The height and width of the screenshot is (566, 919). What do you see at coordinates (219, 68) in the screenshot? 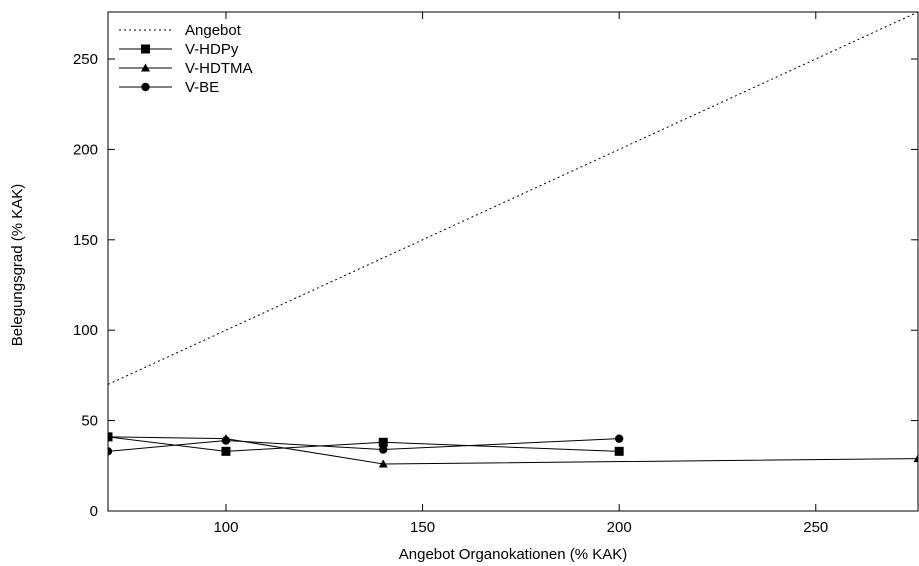
I see `legend-label-v-hdtma: V-HDTMA` at bounding box center [219, 68].